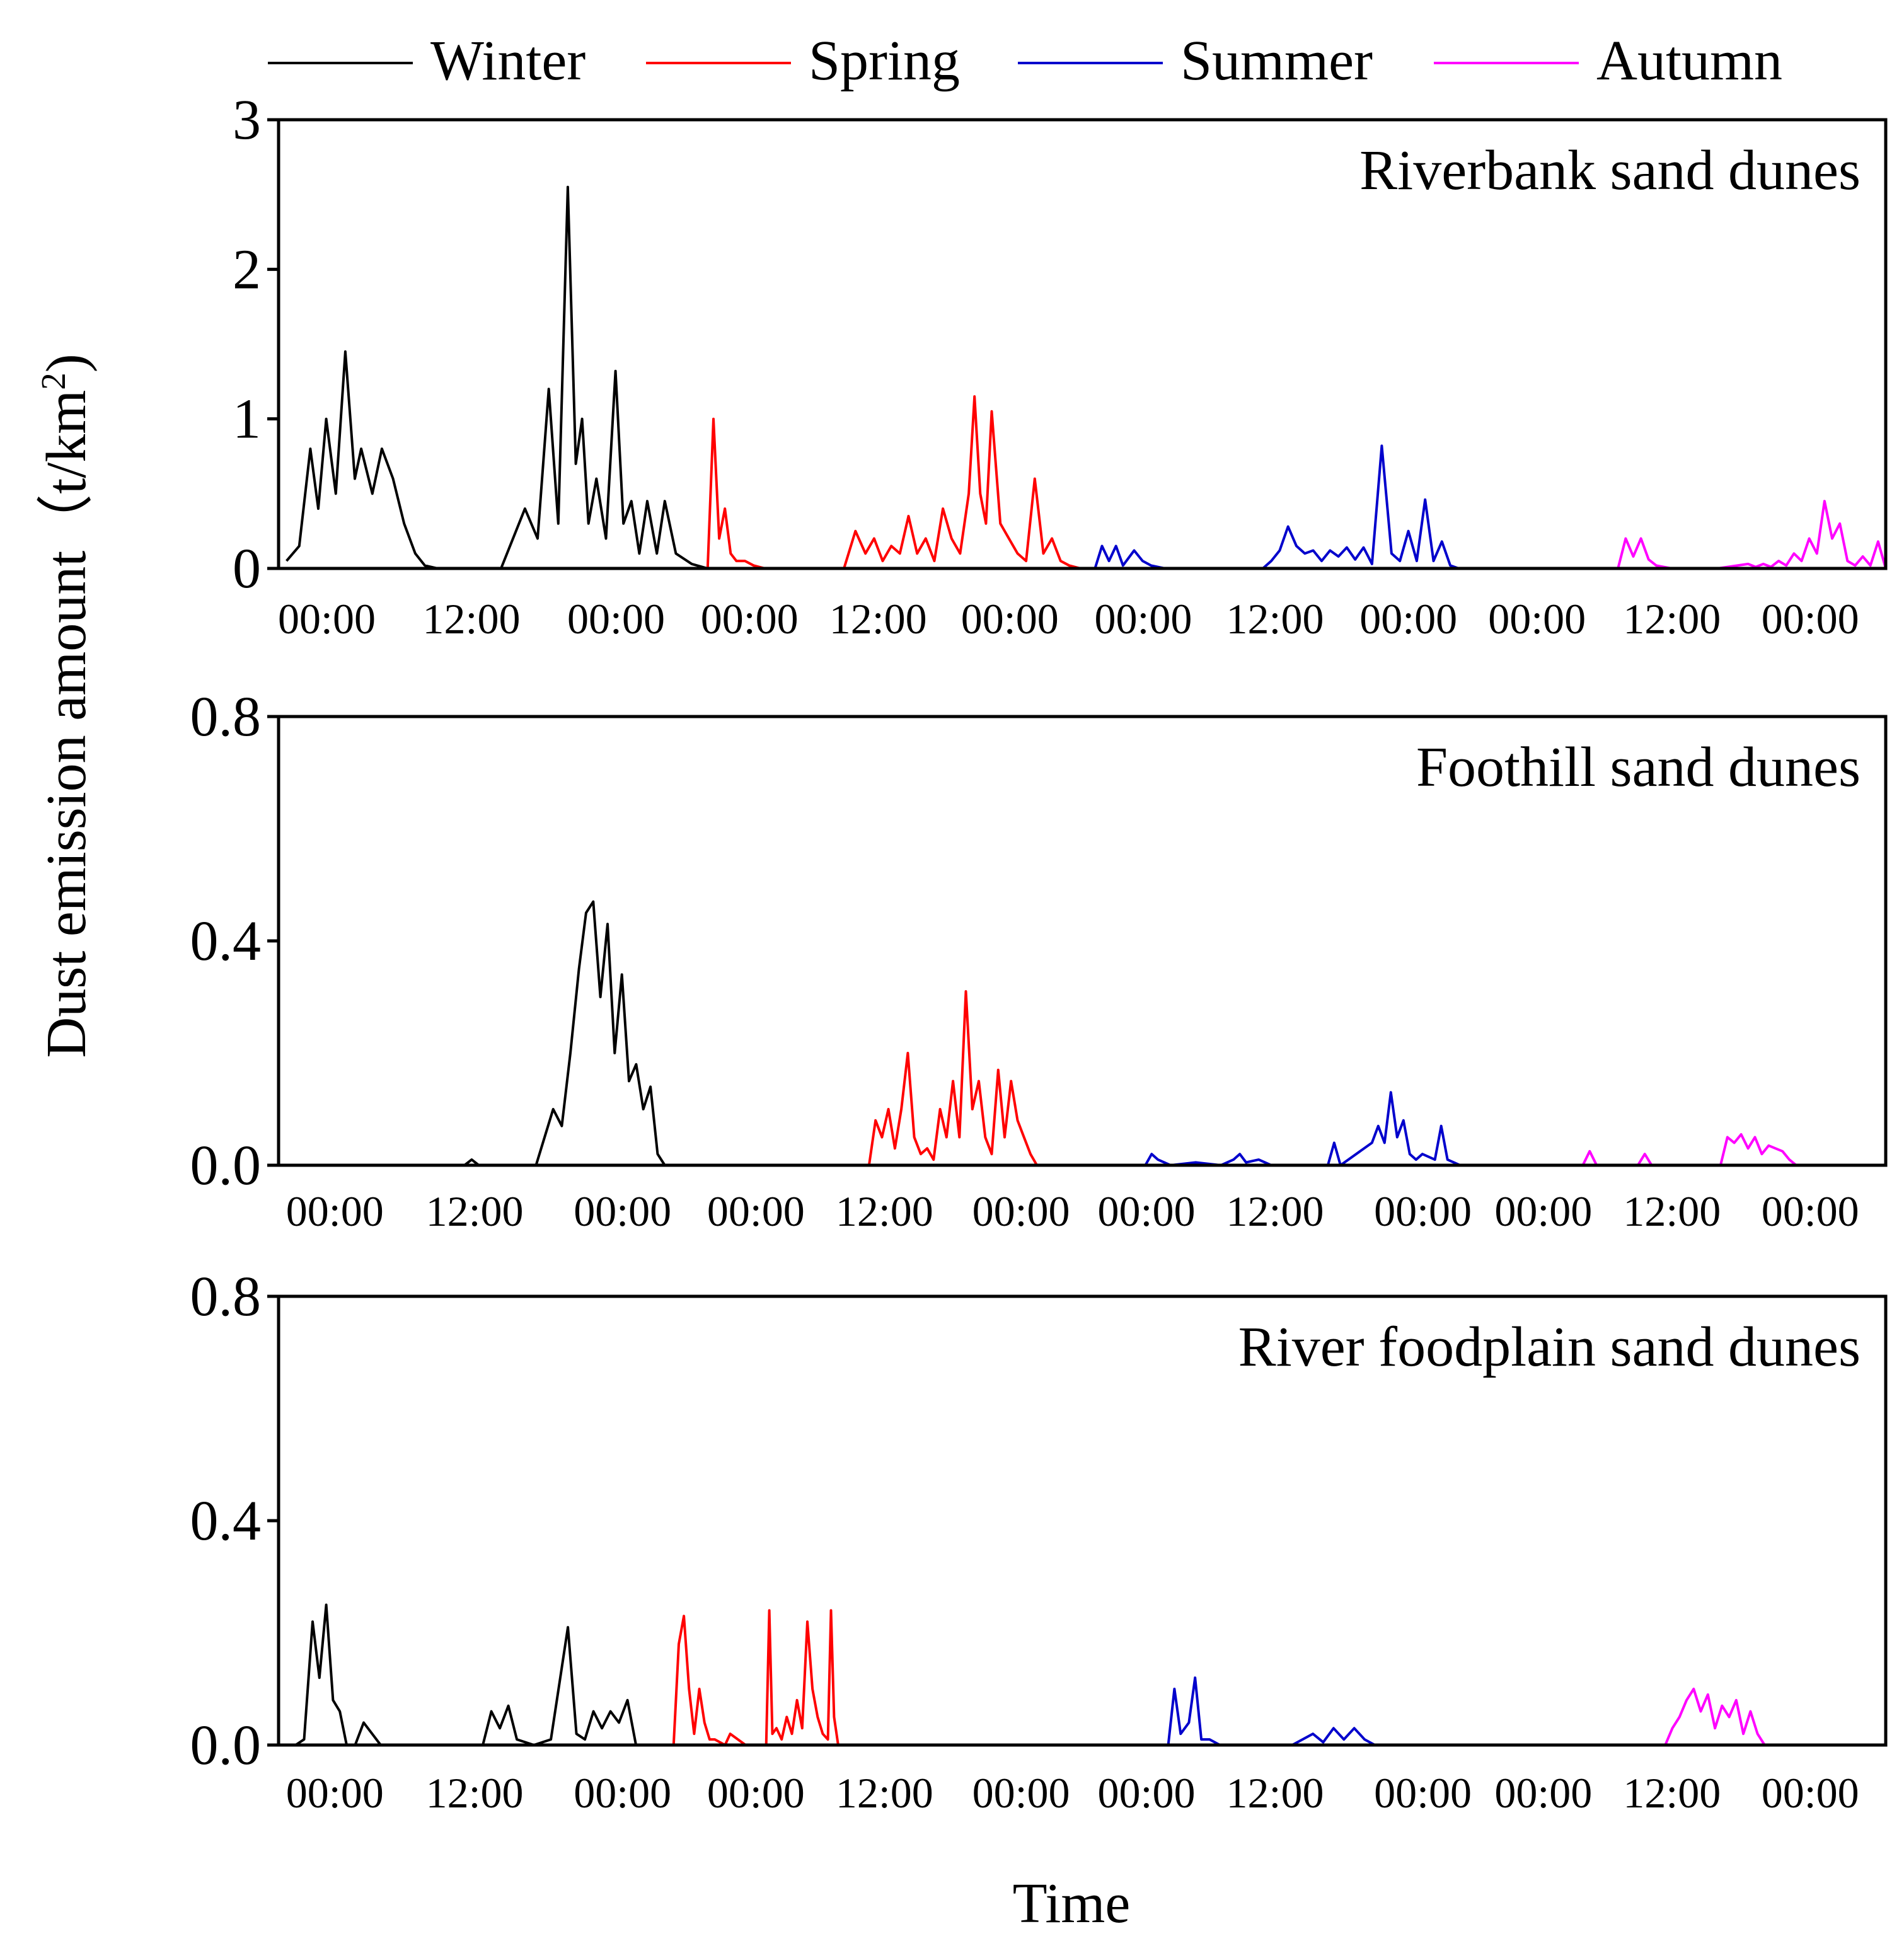  What do you see at coordinates (247, 120) in the screenshot?
I see `y-tick-label: 3` at bounding box center [247, 120].